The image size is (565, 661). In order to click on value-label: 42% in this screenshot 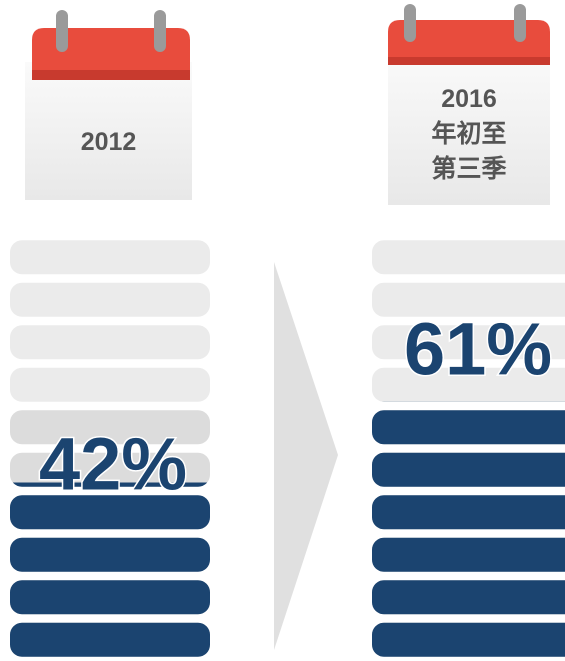, I will do `click(113, 464)`.